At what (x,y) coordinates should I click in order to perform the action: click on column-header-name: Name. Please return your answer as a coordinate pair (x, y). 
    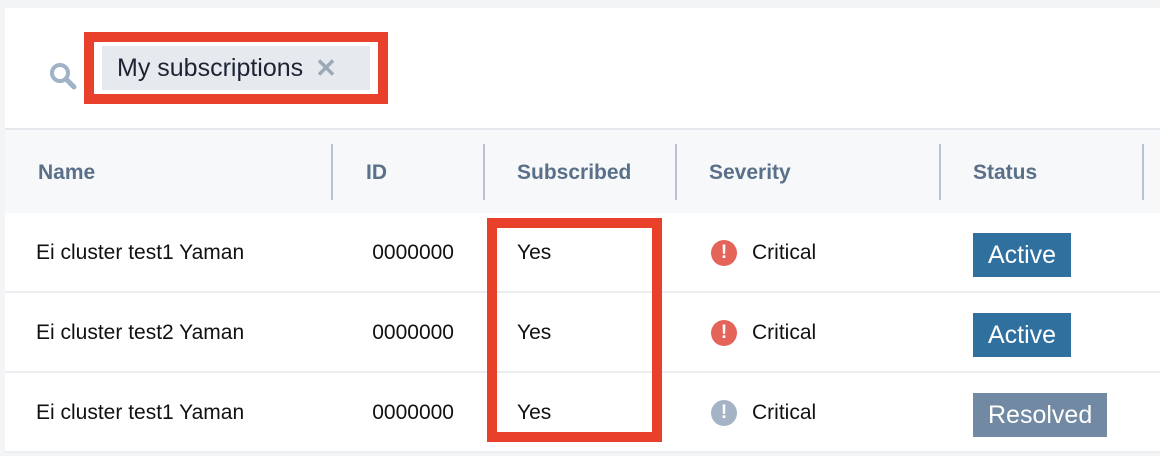
    Looking at the image, I should click on (67, 172).